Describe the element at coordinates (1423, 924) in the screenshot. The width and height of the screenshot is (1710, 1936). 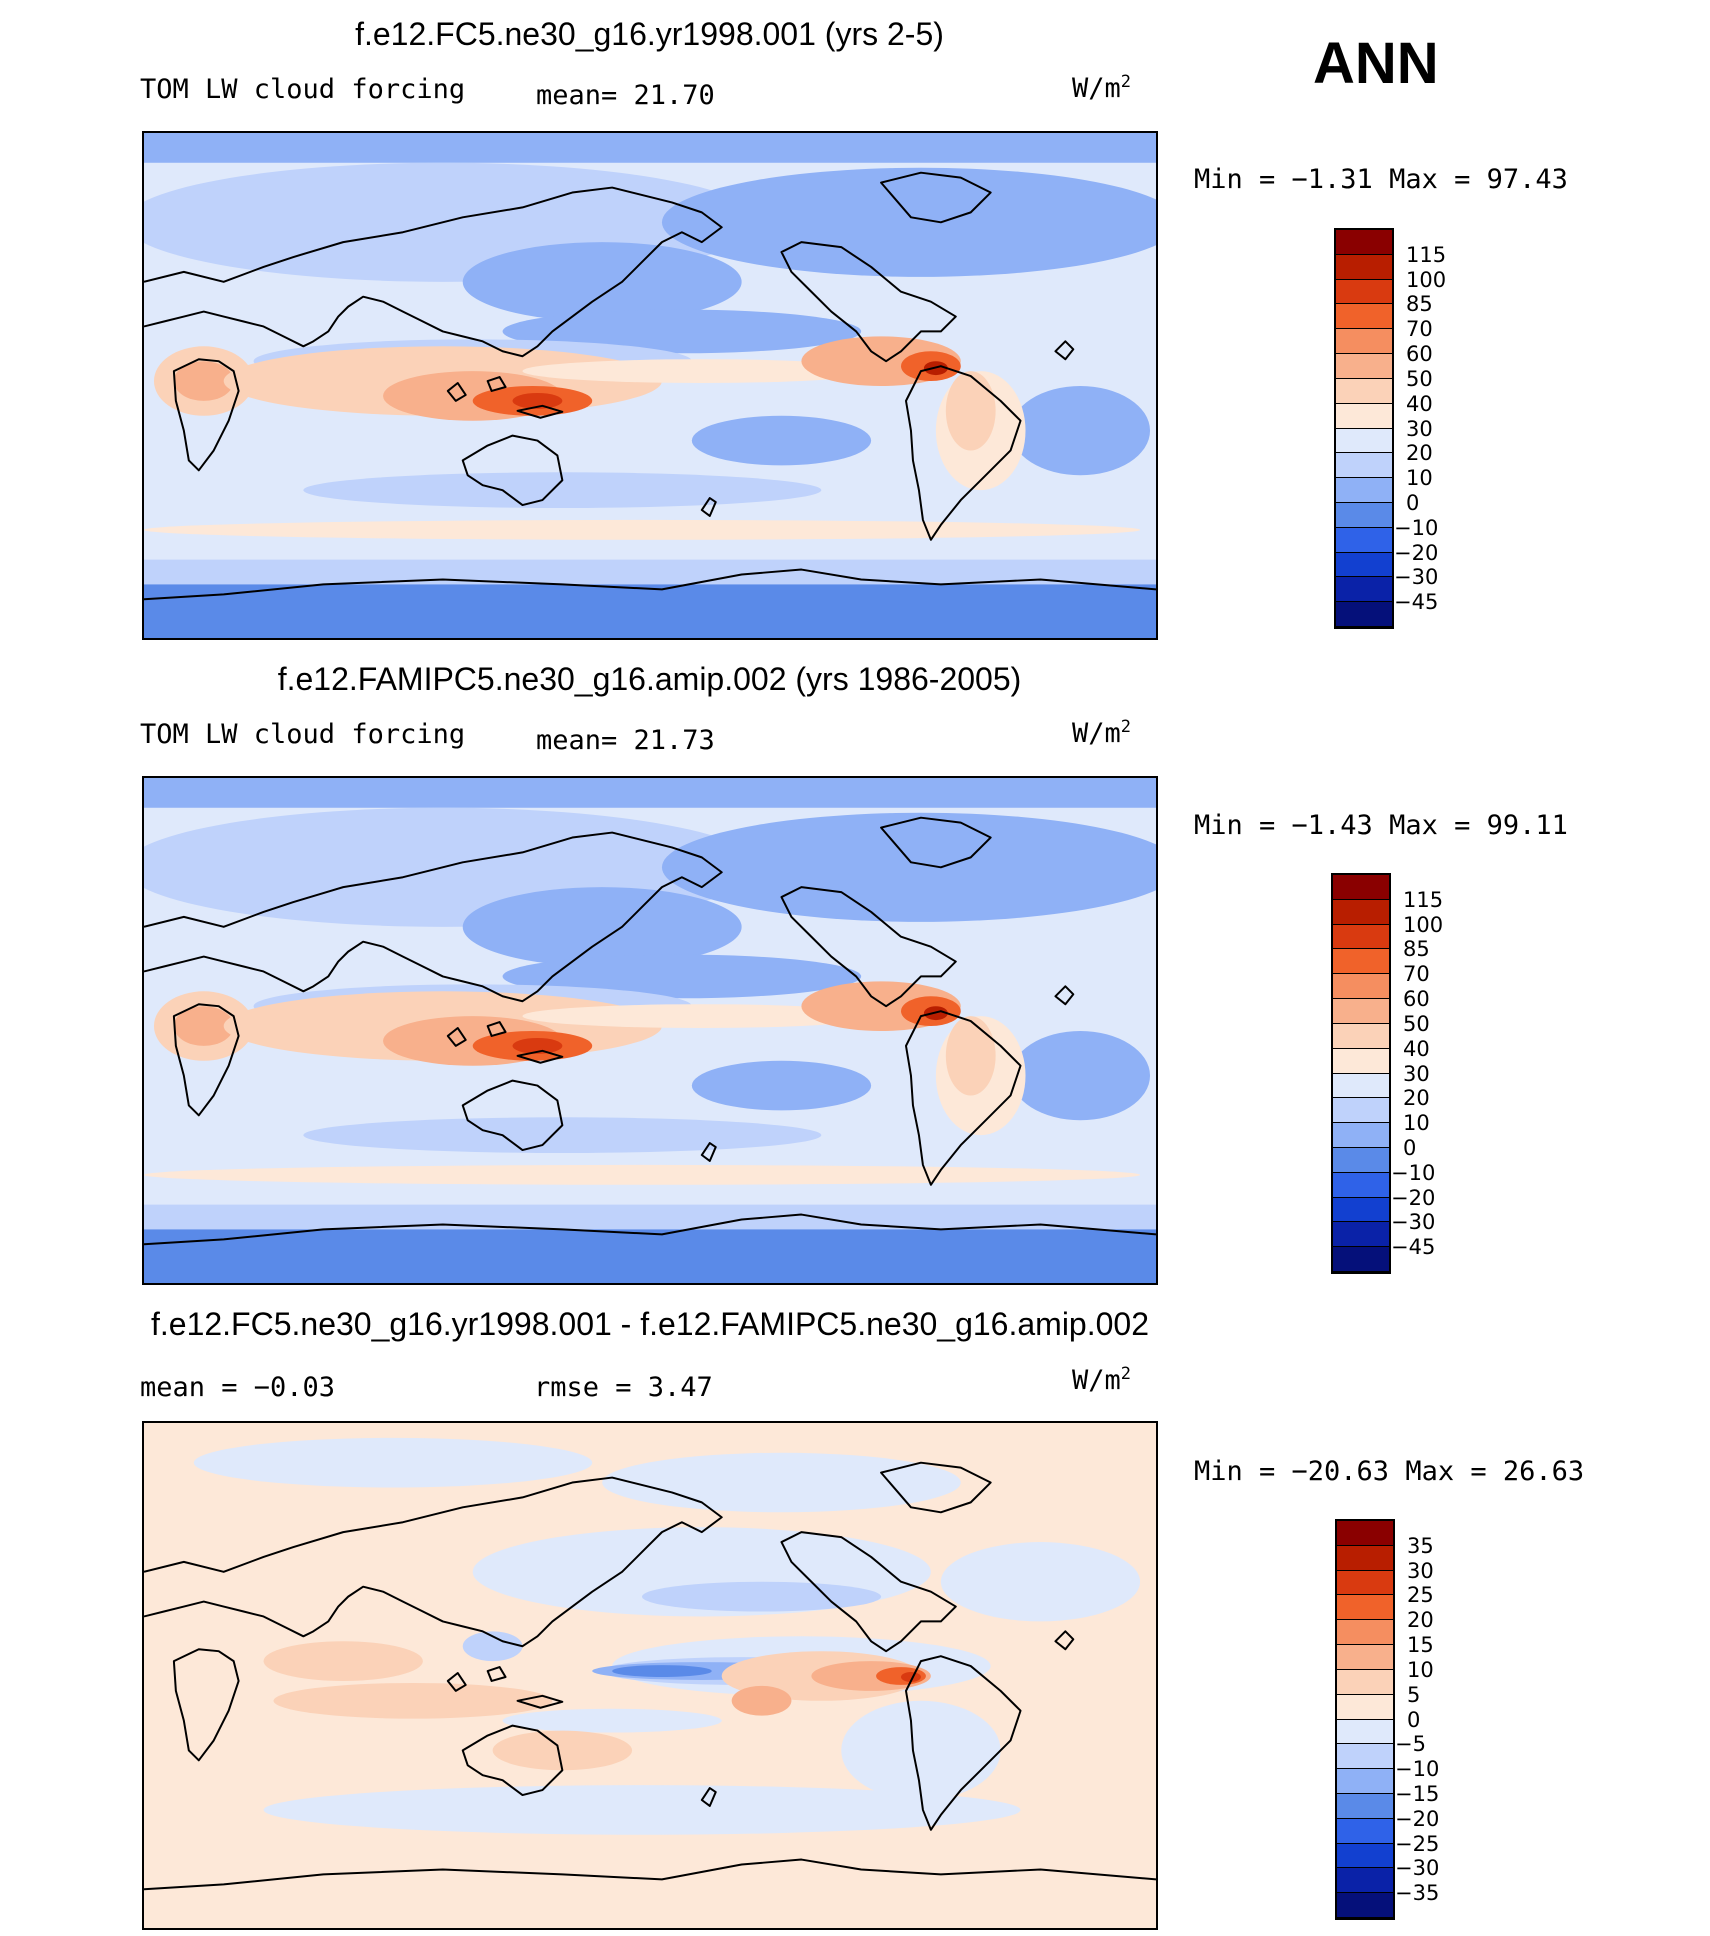
I see `colorbar-label: 100` at that location.